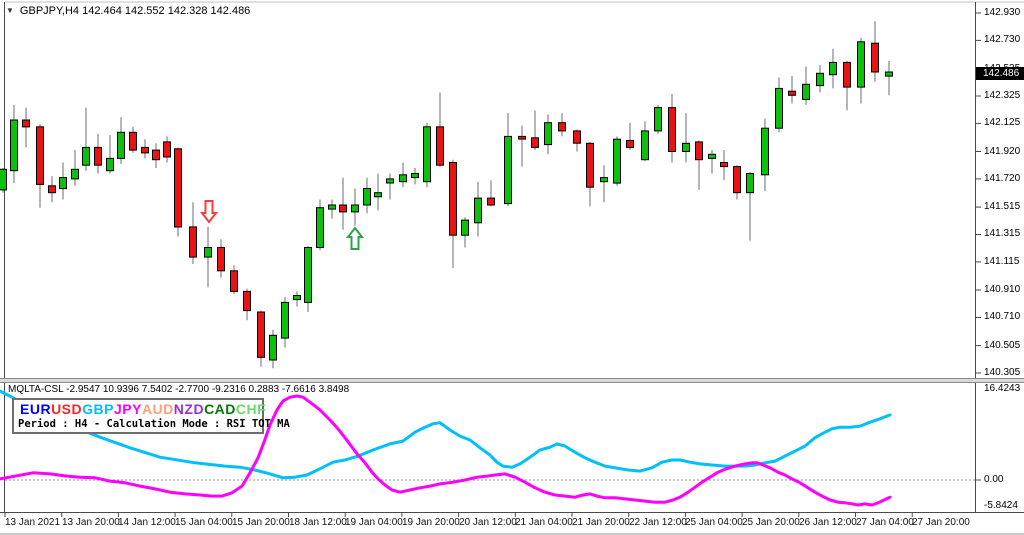  What do you see at coordinates (204, 522) in the screenshot?
I see `time-axis-label: 15 Jan 04:00` at bounding box center [204, 522].